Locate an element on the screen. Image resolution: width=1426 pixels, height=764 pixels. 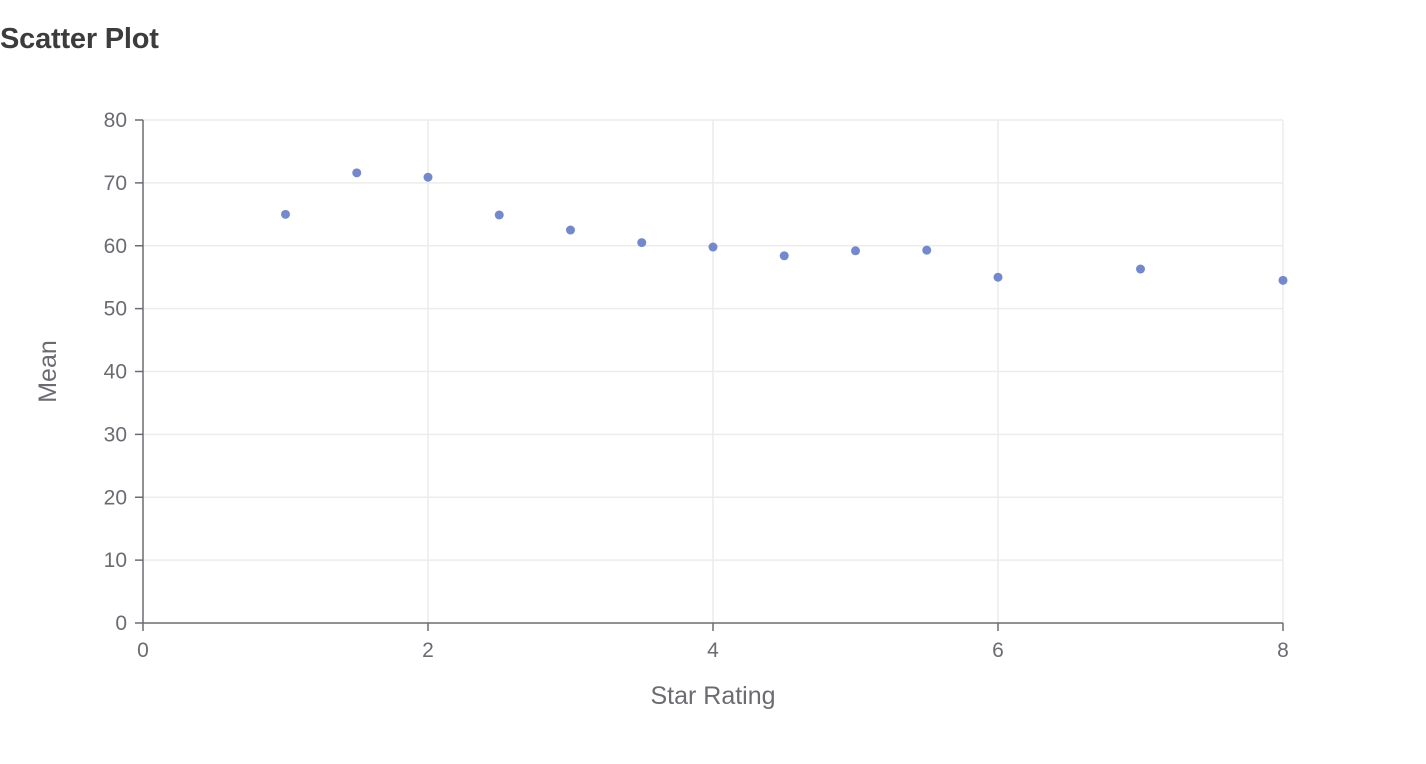
y-tick-label: 20 is located at coordinates (115, 497).